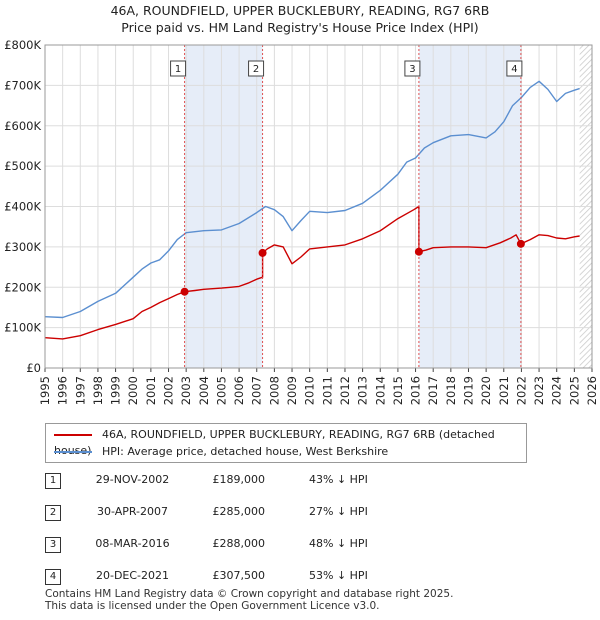  I want to click on x-tick-label: 2002, so click(169, 390).